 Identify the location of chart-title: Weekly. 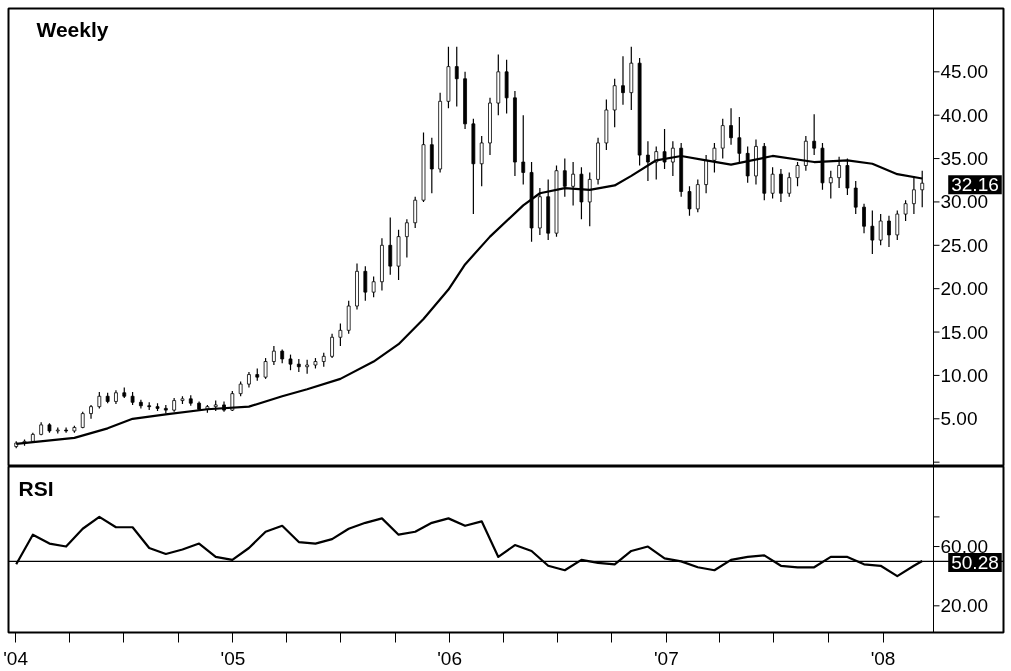
(72, 29).